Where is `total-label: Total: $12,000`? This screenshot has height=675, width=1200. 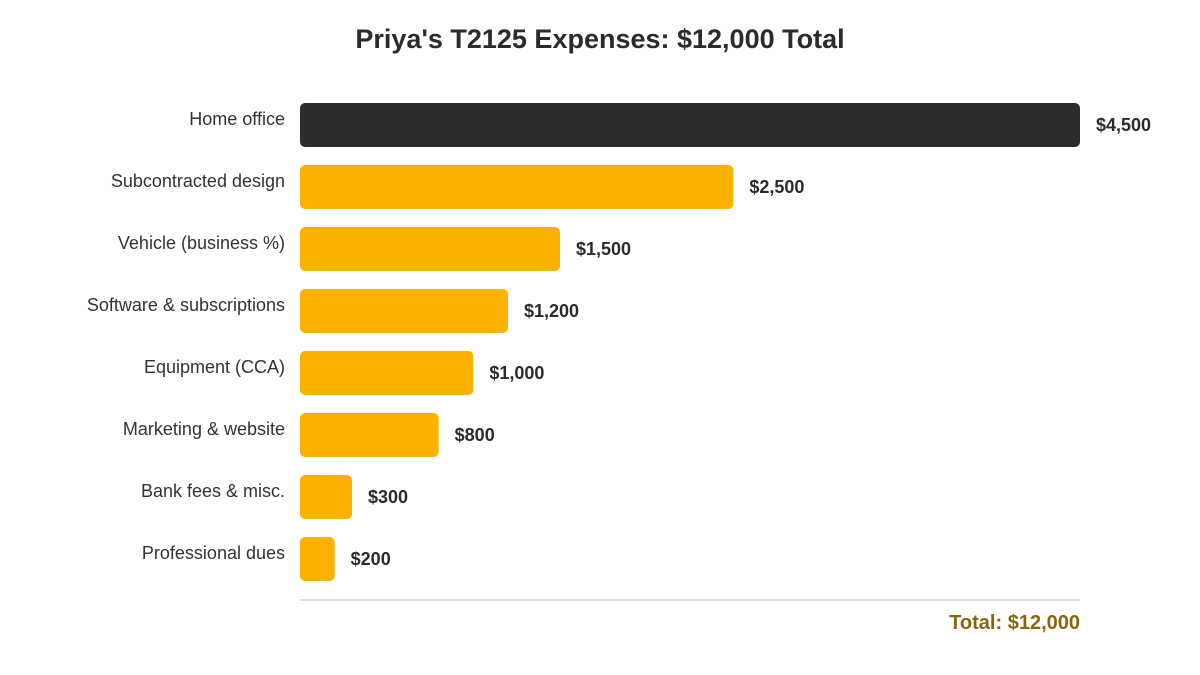
total-label: Total: $12,000 is located at coordinates (1014, 623).